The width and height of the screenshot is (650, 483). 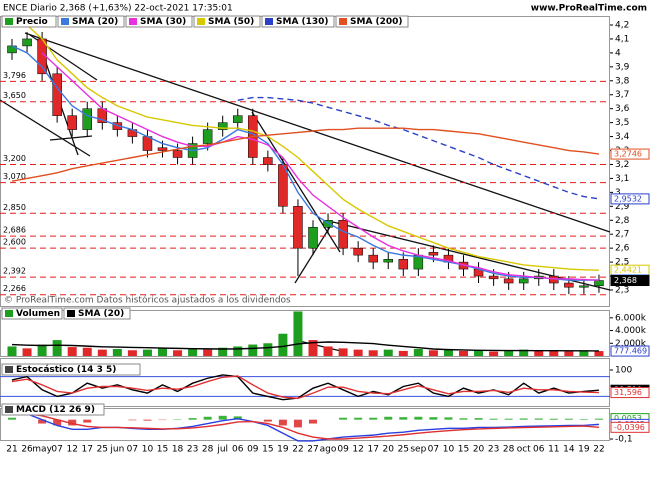 What do you see at coordinates (267, 450) in the screenshot?
I see `x-tick-label: 15` at bounding box center [267, 450].